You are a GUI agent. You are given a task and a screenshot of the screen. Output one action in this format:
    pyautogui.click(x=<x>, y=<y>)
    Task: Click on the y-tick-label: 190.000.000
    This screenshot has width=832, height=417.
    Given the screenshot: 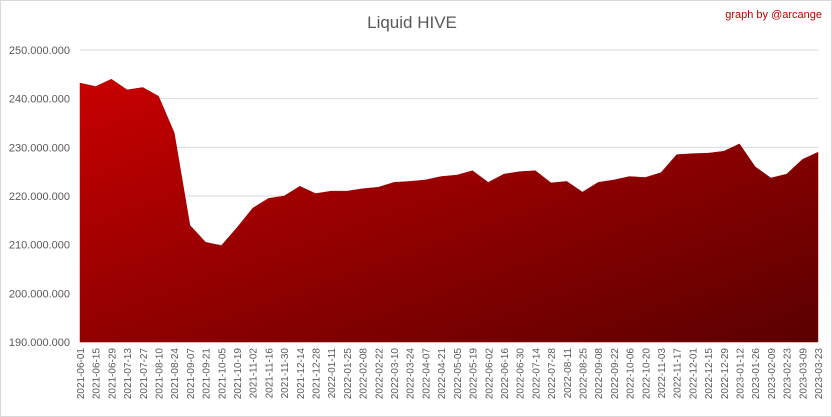 What is the action you would take?
    pyautogui.click(x=39, y=343)
    